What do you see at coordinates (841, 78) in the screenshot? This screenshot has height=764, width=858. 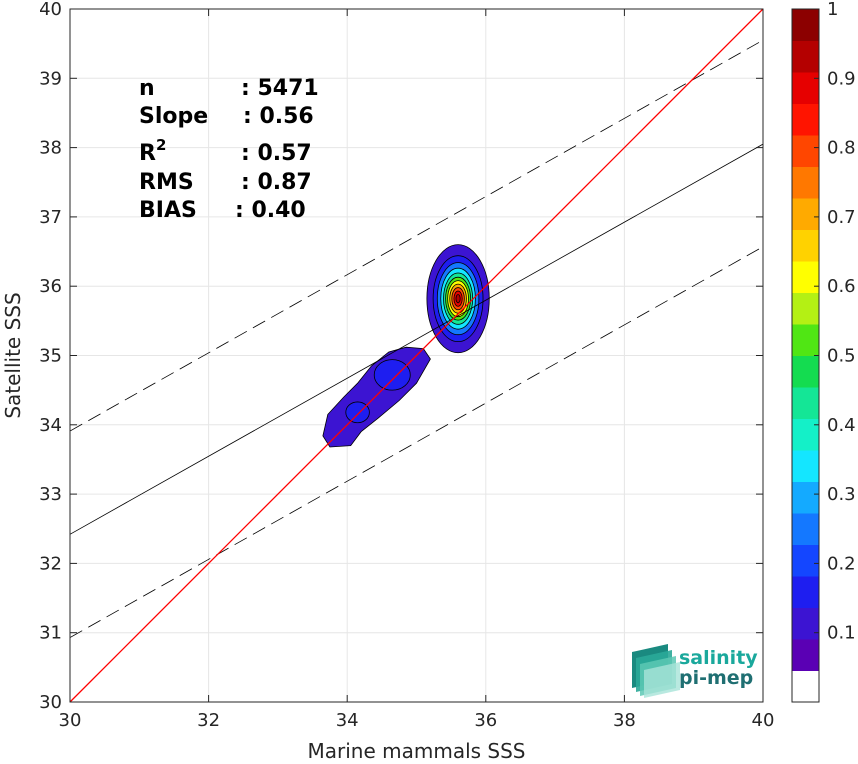 I see `colorbar-tick-label: 0.9` at bounding box center [841, 78].